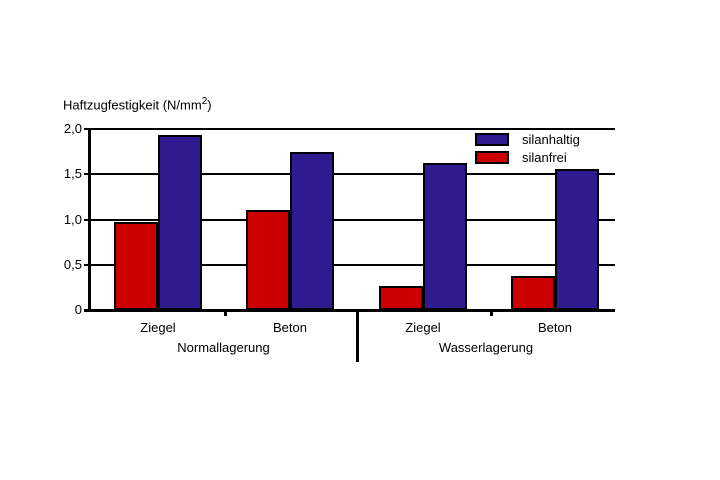 The width and height of the screenshot is (720, 480). Describe the element at coordinates (349, 129) in the screenshot. I see `gridline-2,0` at that location.